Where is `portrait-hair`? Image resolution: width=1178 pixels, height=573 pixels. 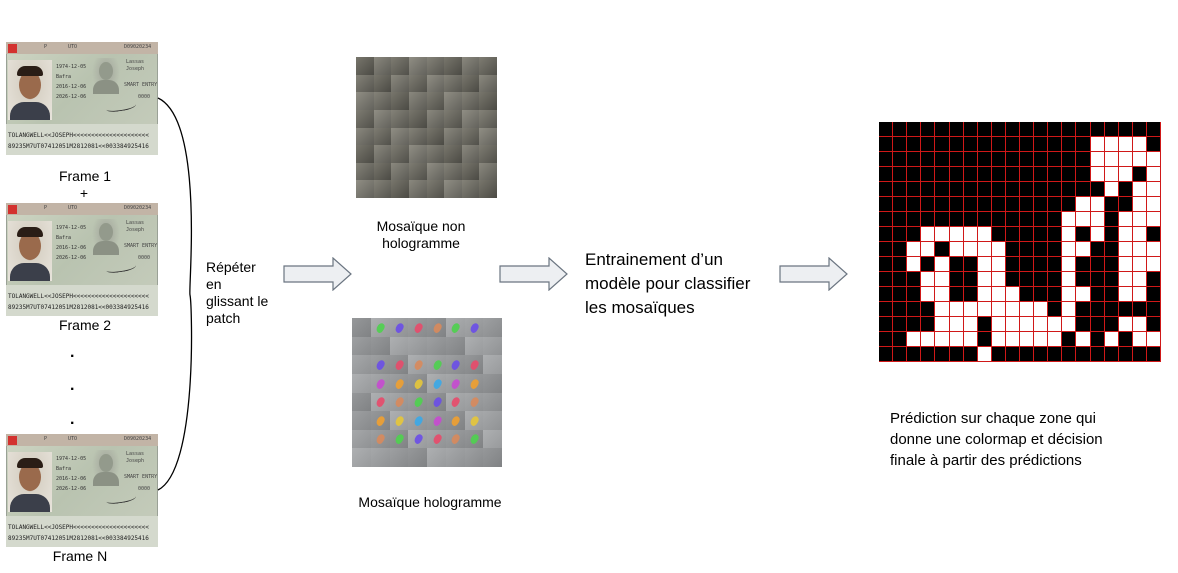
portrait-hair is located at coordinates (30, 232).